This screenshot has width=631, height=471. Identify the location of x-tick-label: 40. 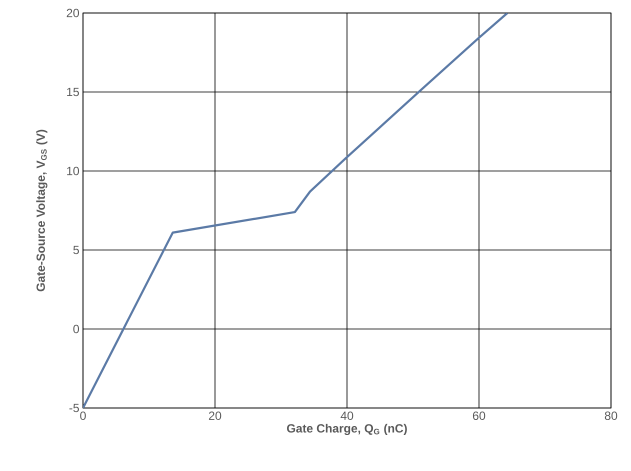
(347, 416).